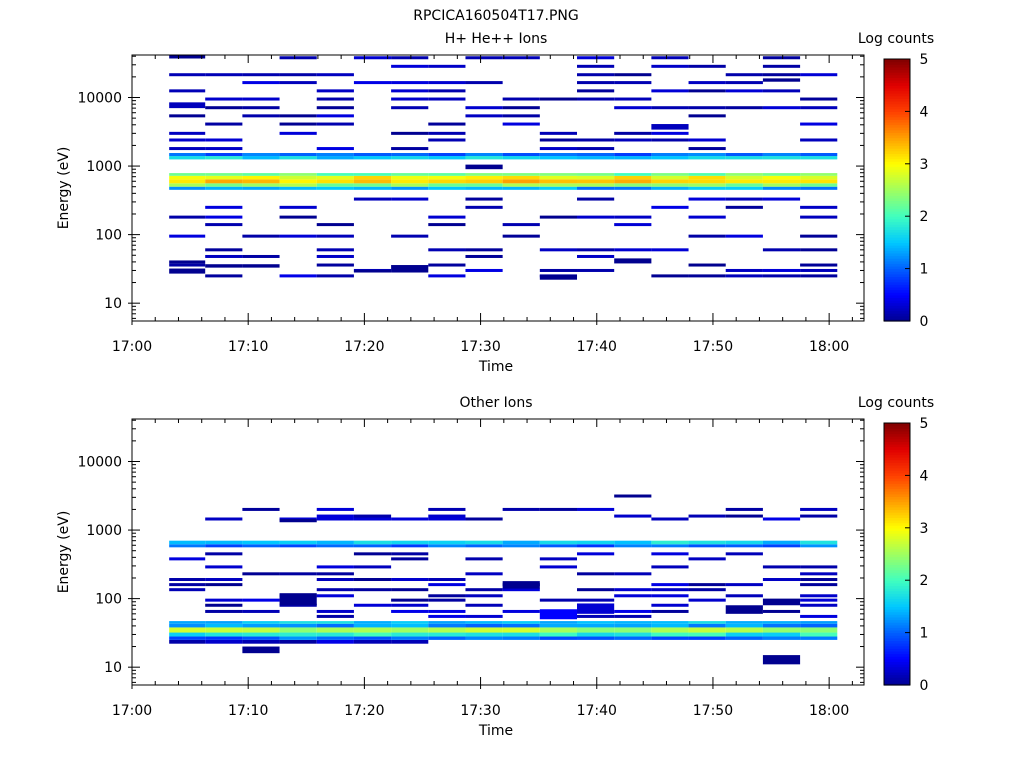 The height and width of the screenshot is (768, 1024). I want to click on y-tick-label: 10, so click(113, 668).